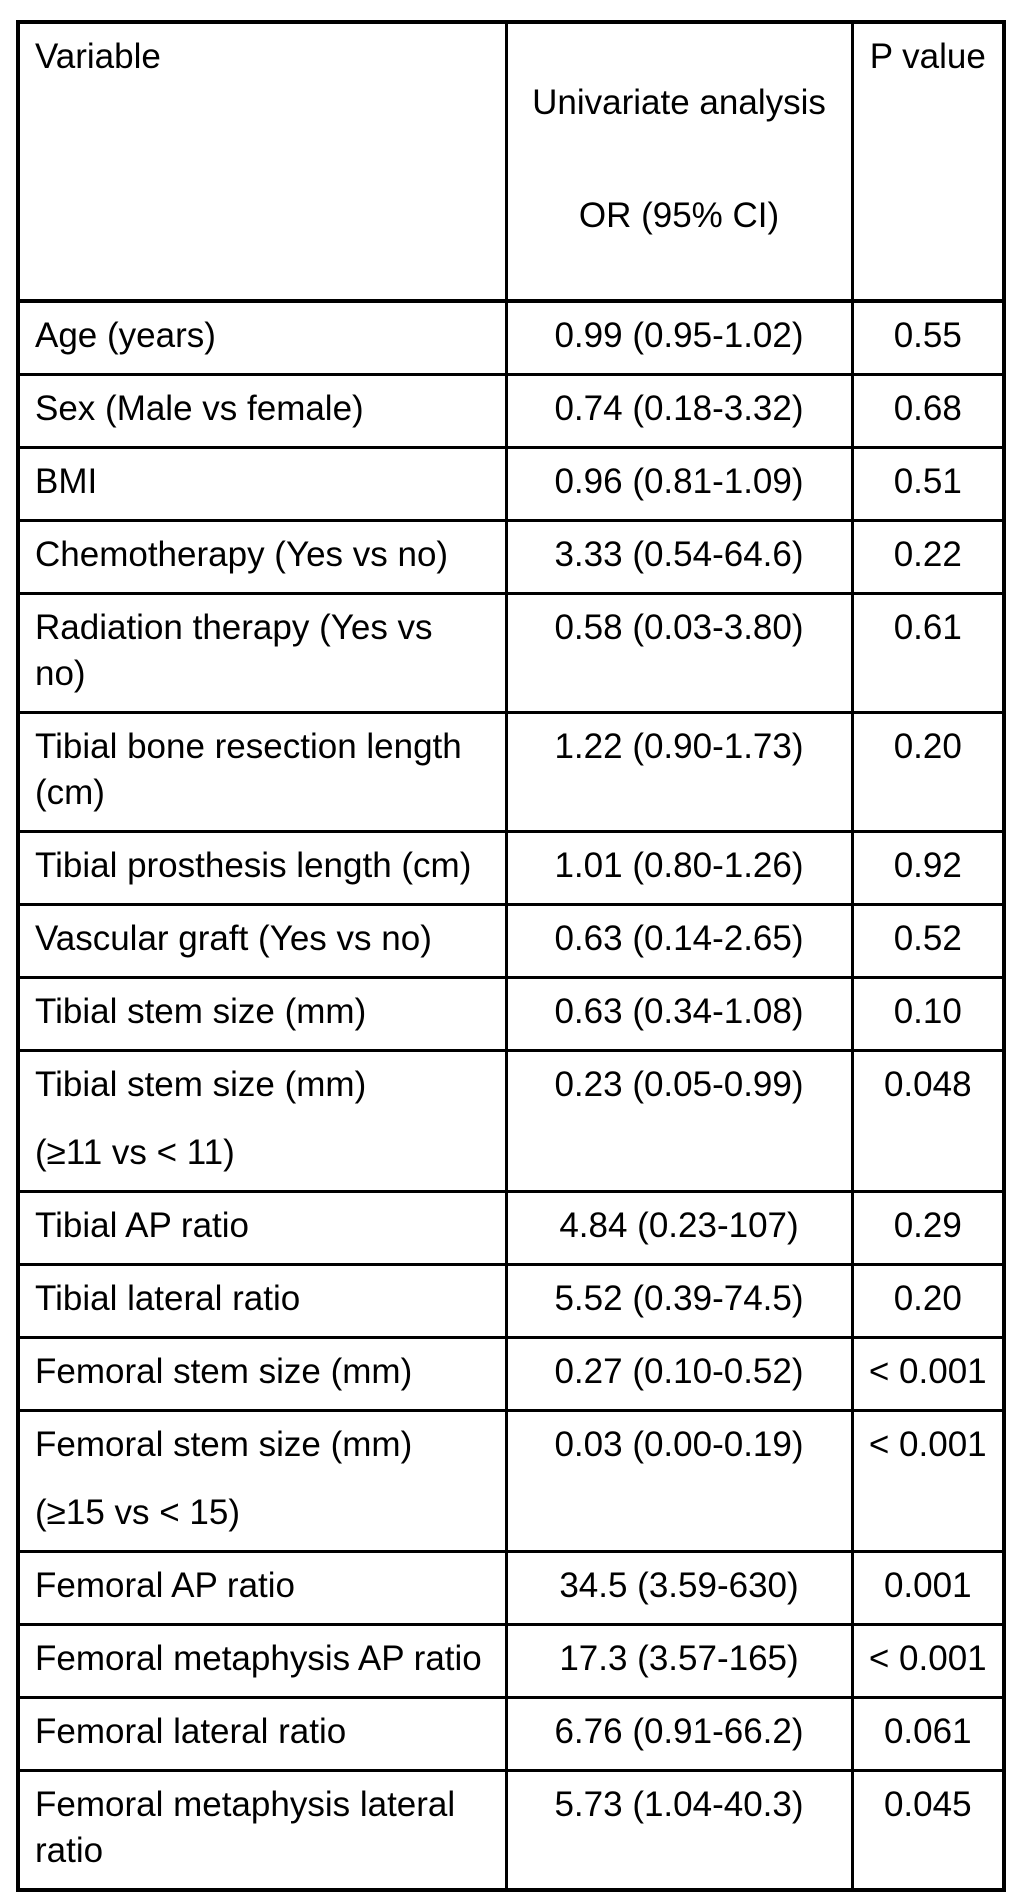 Image resolution: width=1012 pixels, height=1892 pixels. I want to click on variable-cell: Femoral metaphysis lateral ratio, so click(262, 1830).